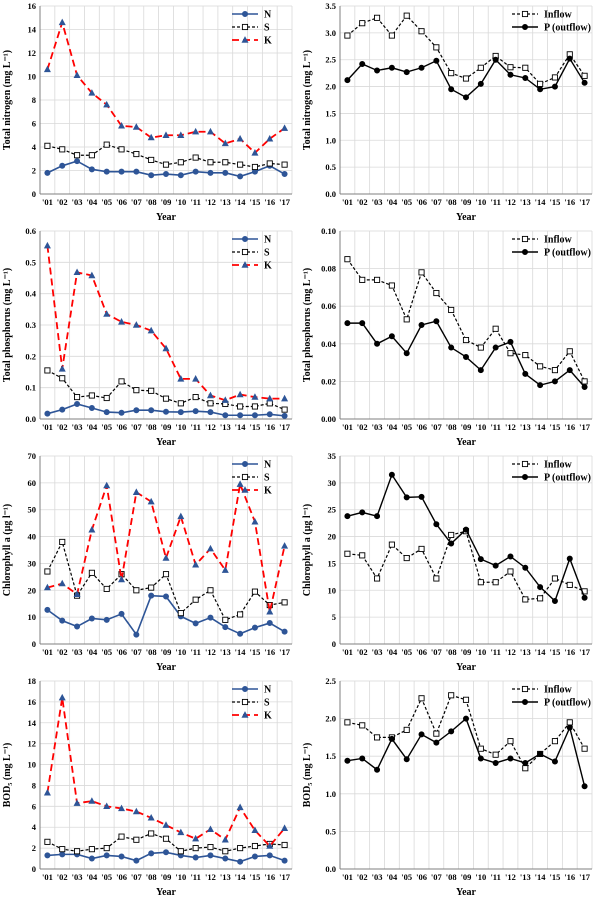 Image resolution: width=600 pixels, height=899 pixels. What do you see at coordinates (558, 15) in the screenshot?
I see `legend-label: Inflow` at bounding box center [558, 15].